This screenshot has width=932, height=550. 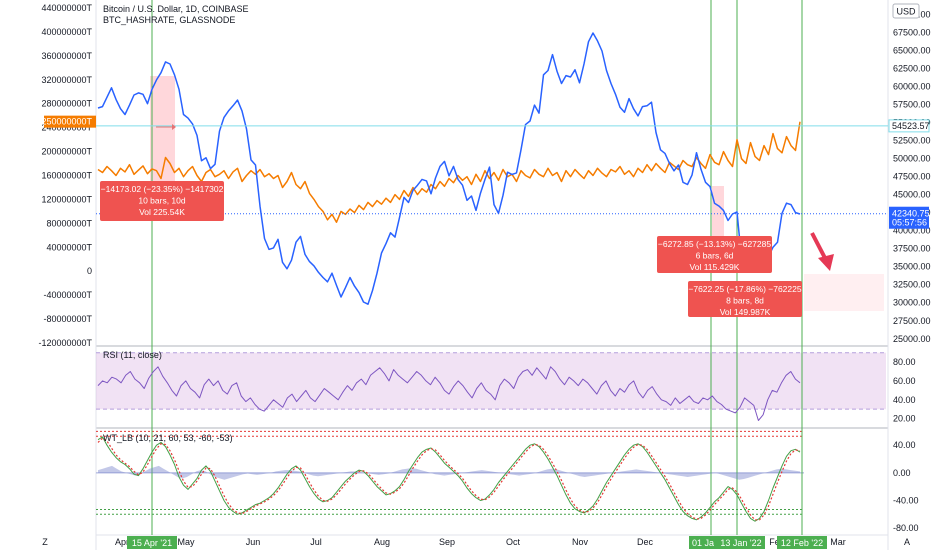 What do you see at coordinates (162, 212) in the screenshot?
I see `measure-box-text: Vol 225.54K` at bounding box center [162, 212].